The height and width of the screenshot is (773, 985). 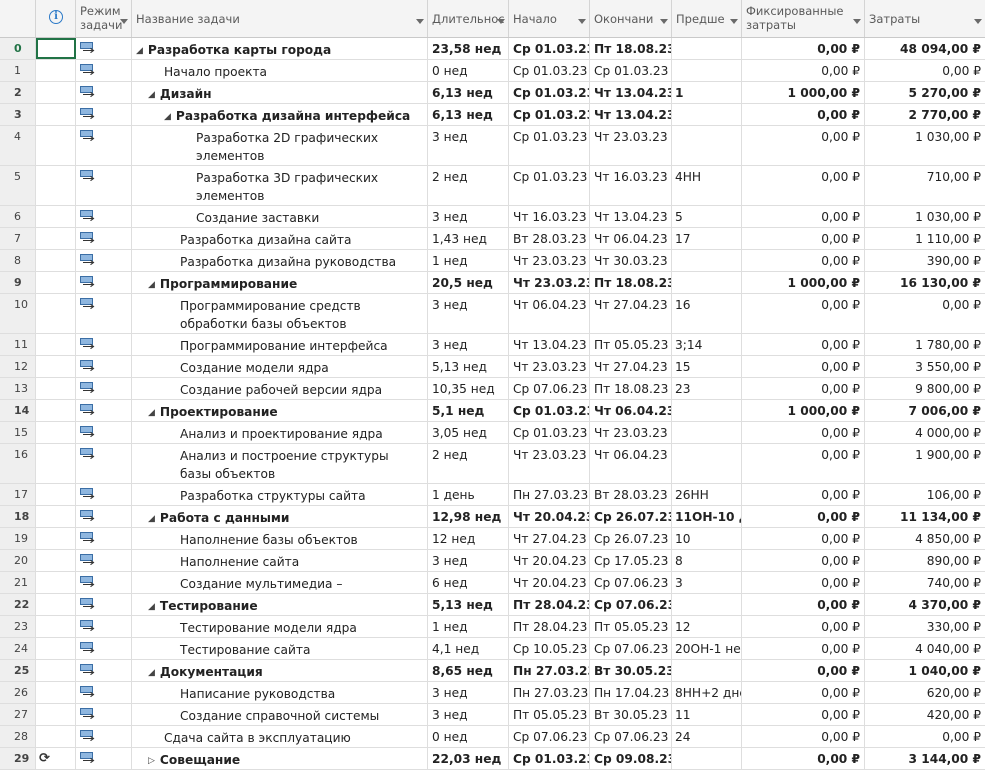 I want to click on fixed-cost-cell: 1 000,00 ₽, so click(x=803, y=410).